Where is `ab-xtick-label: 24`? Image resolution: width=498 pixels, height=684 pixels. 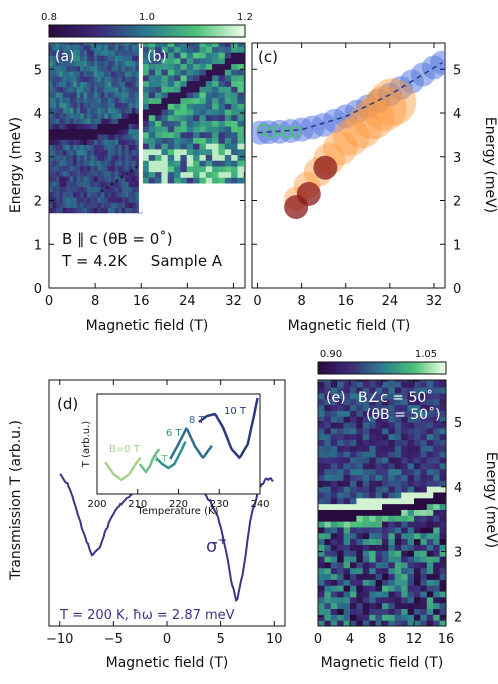 ab-xtick-label: 24 is located at coordinates (187, 301).